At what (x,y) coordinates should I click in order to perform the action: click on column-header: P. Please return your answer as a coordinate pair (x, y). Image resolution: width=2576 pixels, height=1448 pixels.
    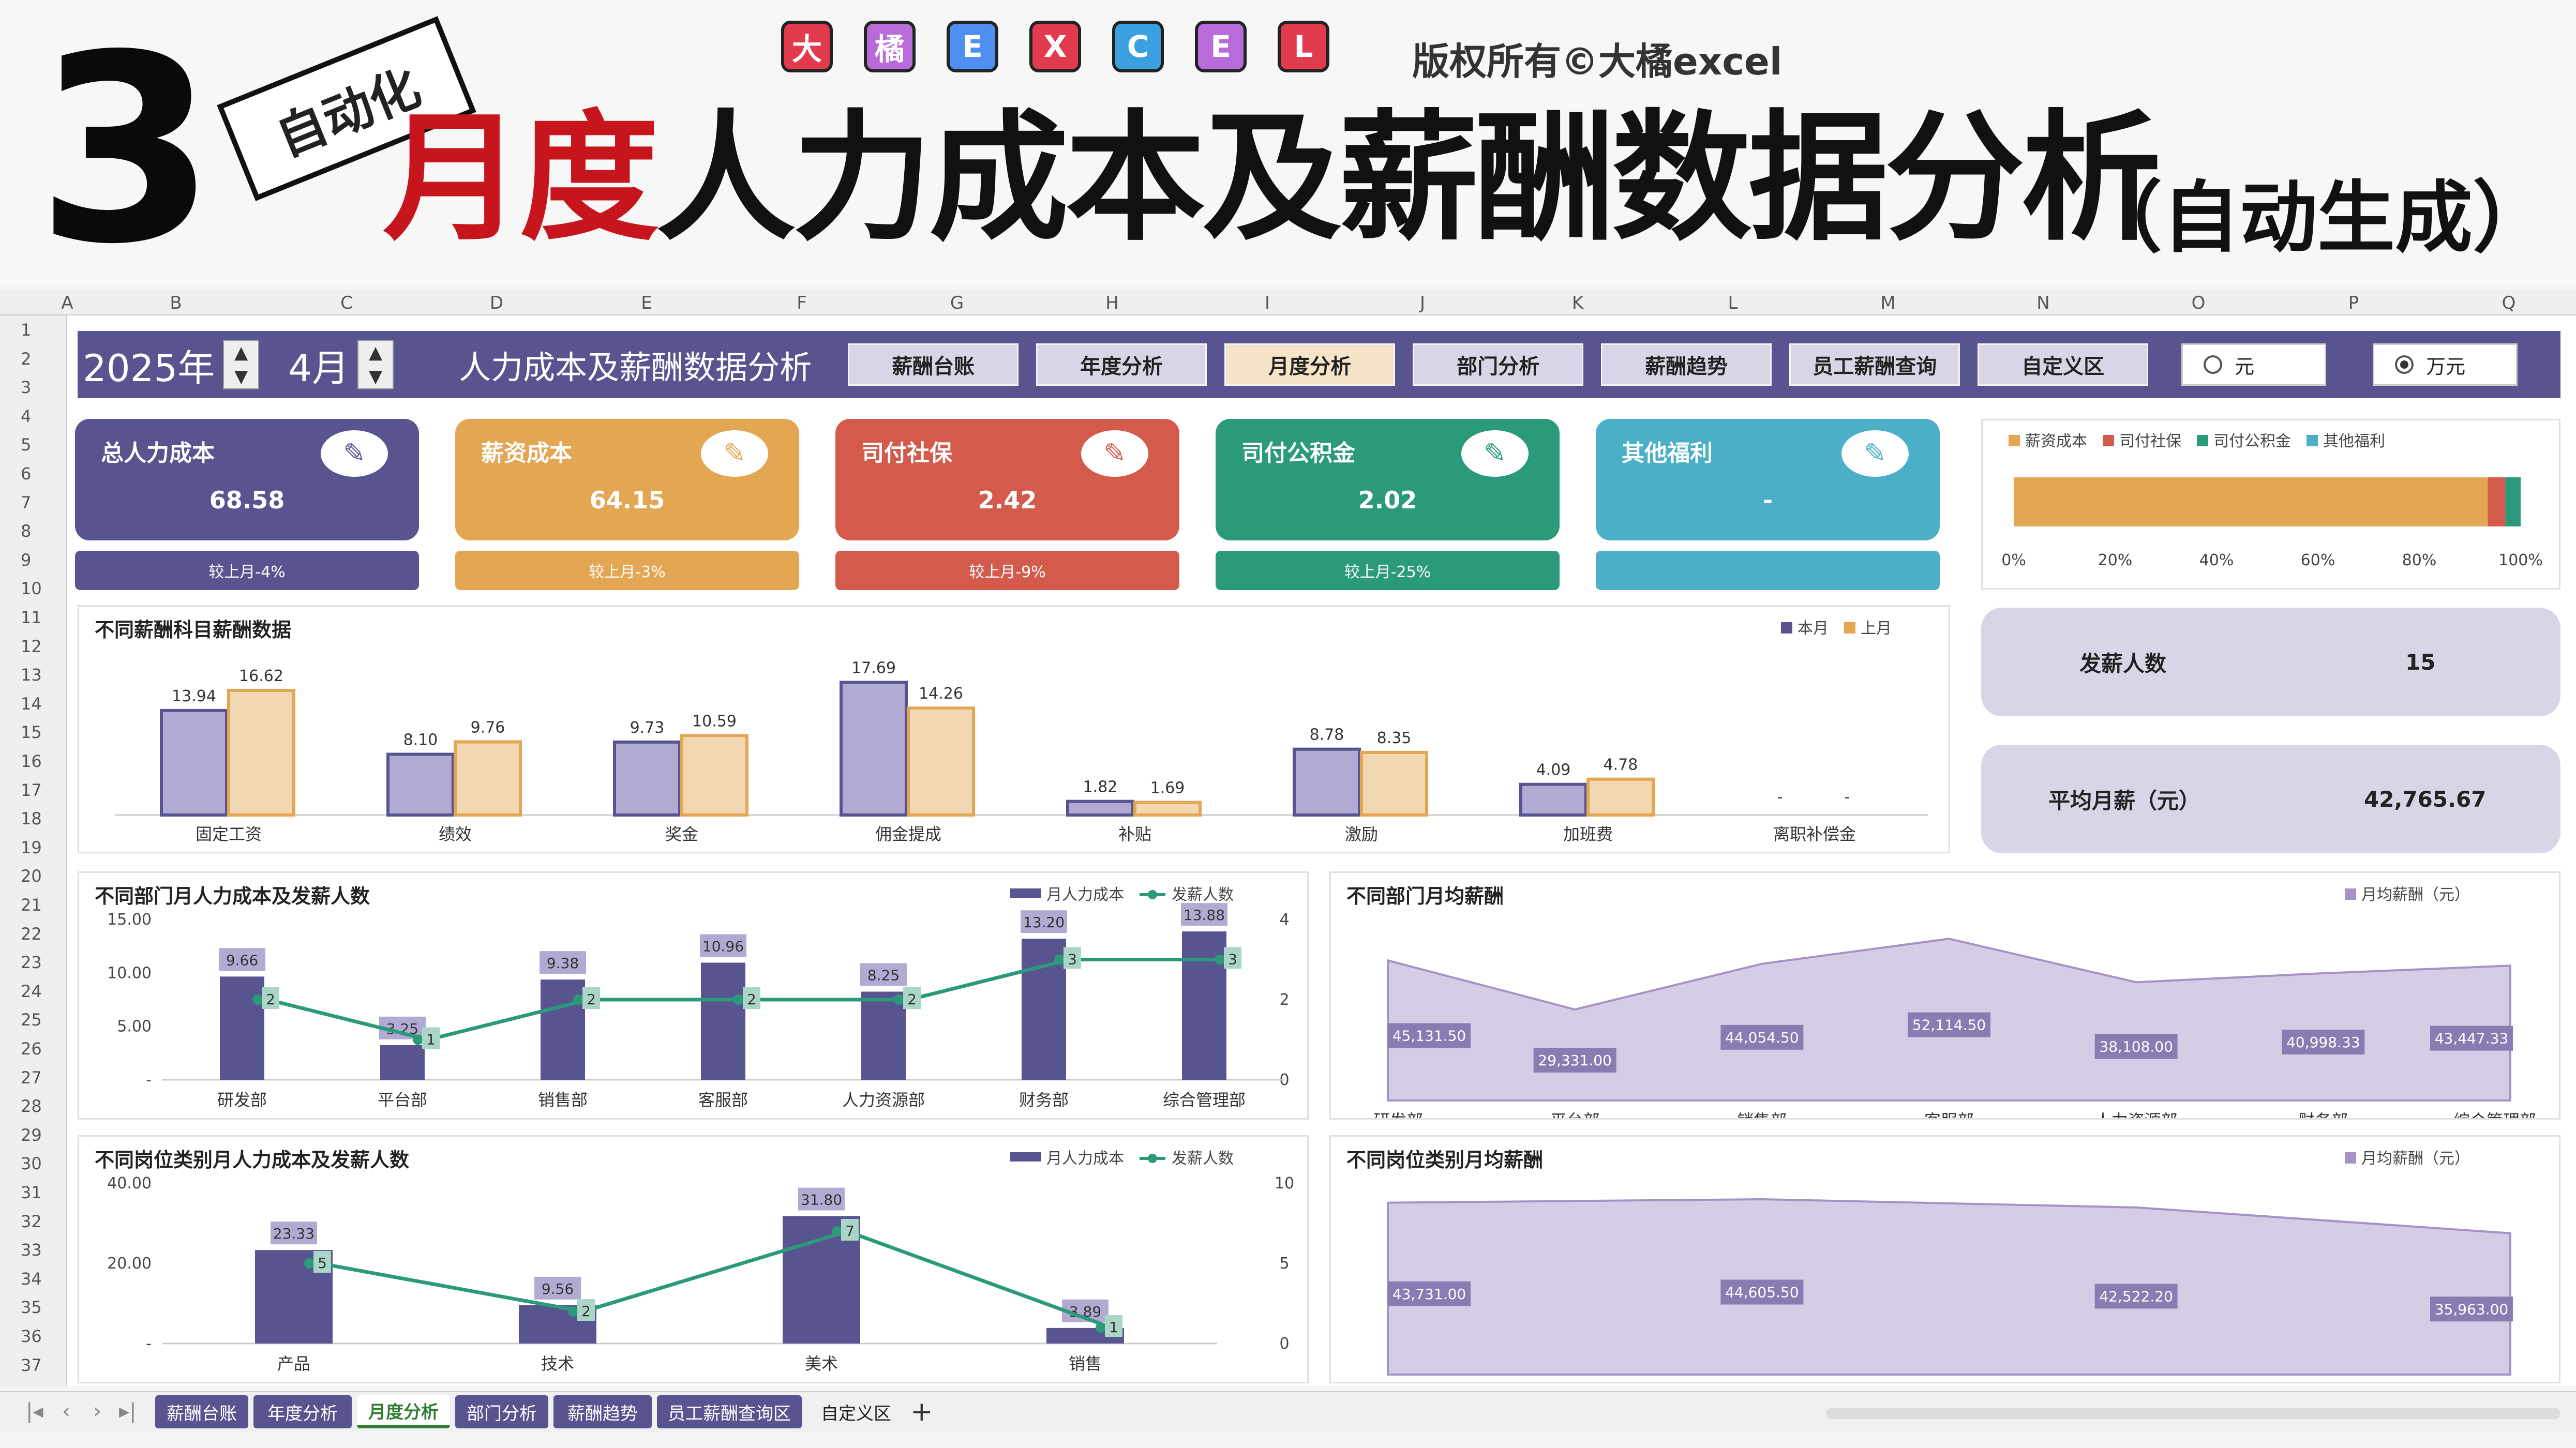
    Looking at the image, I should click on (2354, 303).